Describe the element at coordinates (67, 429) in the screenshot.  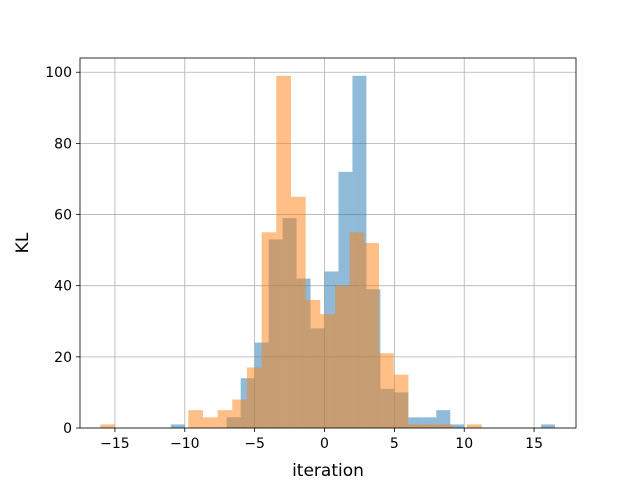
I see `y-tick-label: 0` at that location.